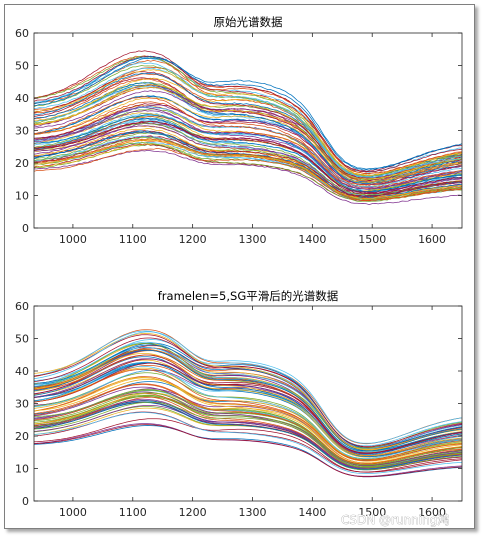  Describe the element at coordinates (248, 296) in the screenshot. I see `bottom-plot-title: framelen=5,SG平滑后的光谱数据` at that location.